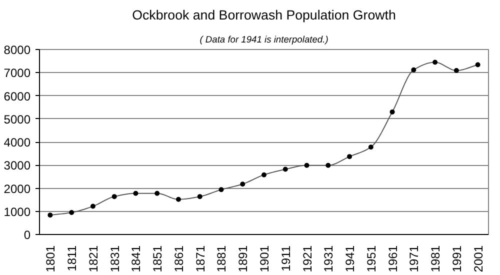 This screenshot has height=275, width=500. Describe the element at coordinates (72, 258) in the screenshot. I see `x-tick-label: 1811` at that location.